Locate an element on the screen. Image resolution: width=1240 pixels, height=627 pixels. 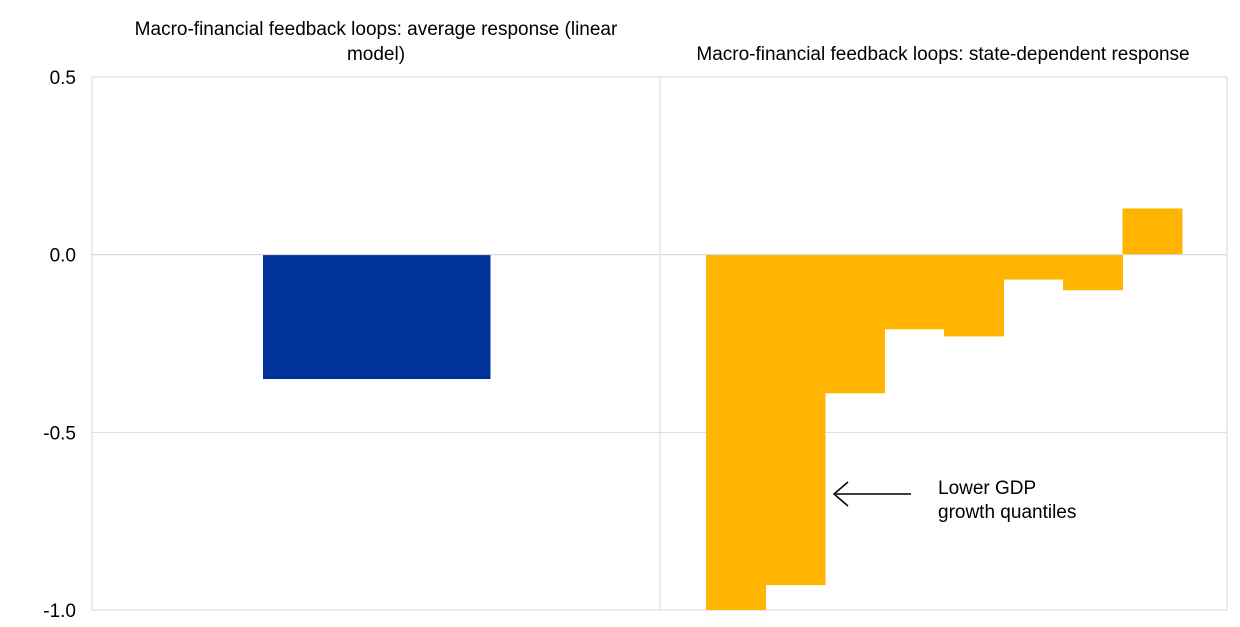
y-tick-label: 0.5 is located at coordinates (63, 78).